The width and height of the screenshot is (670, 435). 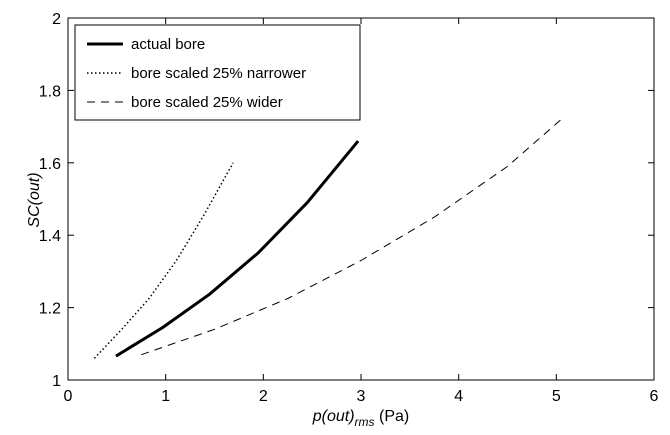 I want to click on legend-label-narrower: bore scaled 25% narrower, so click(x=218, y=73).